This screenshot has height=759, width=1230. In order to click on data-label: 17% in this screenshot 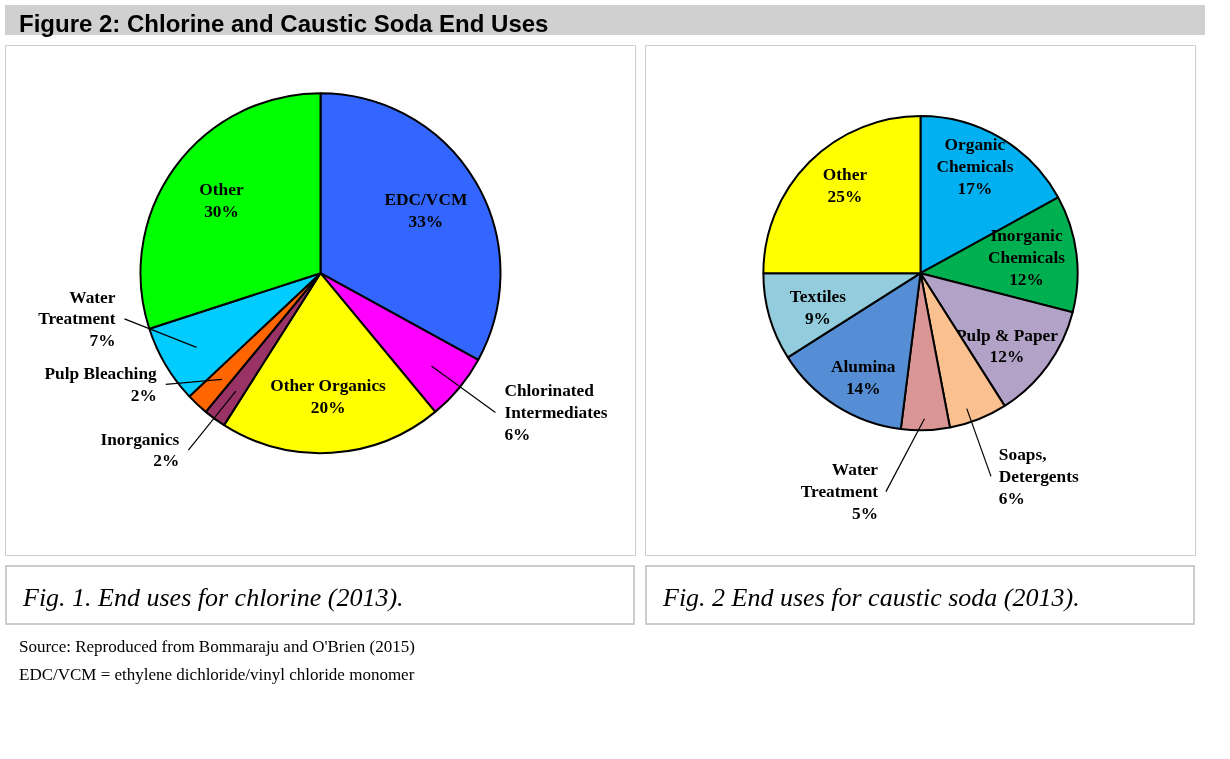, I will do `click(975, 188)`.